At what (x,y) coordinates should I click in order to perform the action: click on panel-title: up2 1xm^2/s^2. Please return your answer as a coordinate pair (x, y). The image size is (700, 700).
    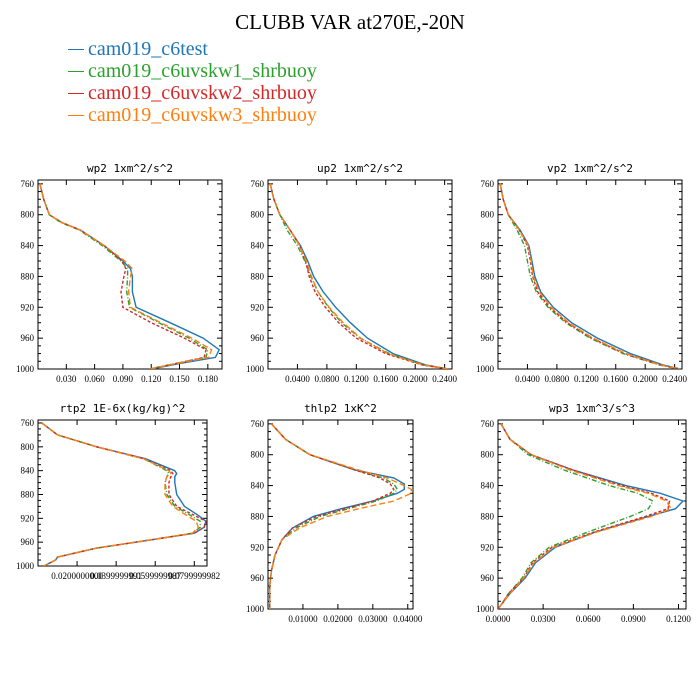
    Looking at the image, I should click on (360, 168).